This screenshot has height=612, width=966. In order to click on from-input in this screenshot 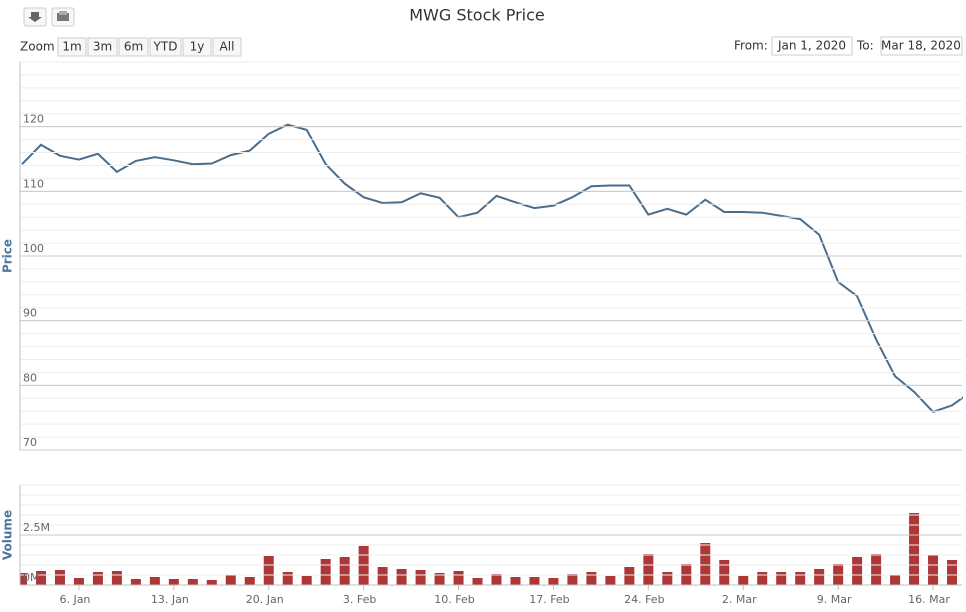, I will do `click(812, 46)`.